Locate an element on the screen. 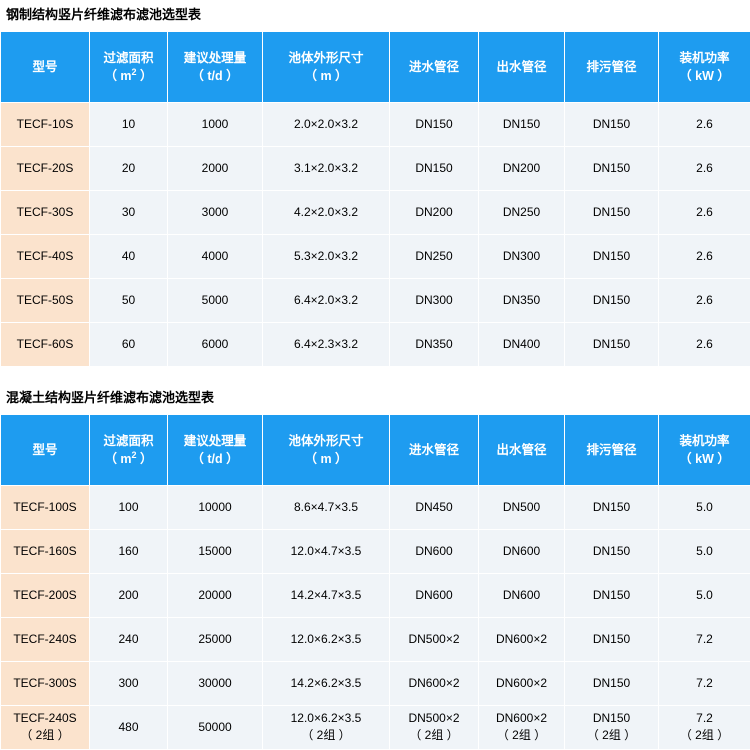  cell-model: TECF-160S is located at coordinates (45, 551).